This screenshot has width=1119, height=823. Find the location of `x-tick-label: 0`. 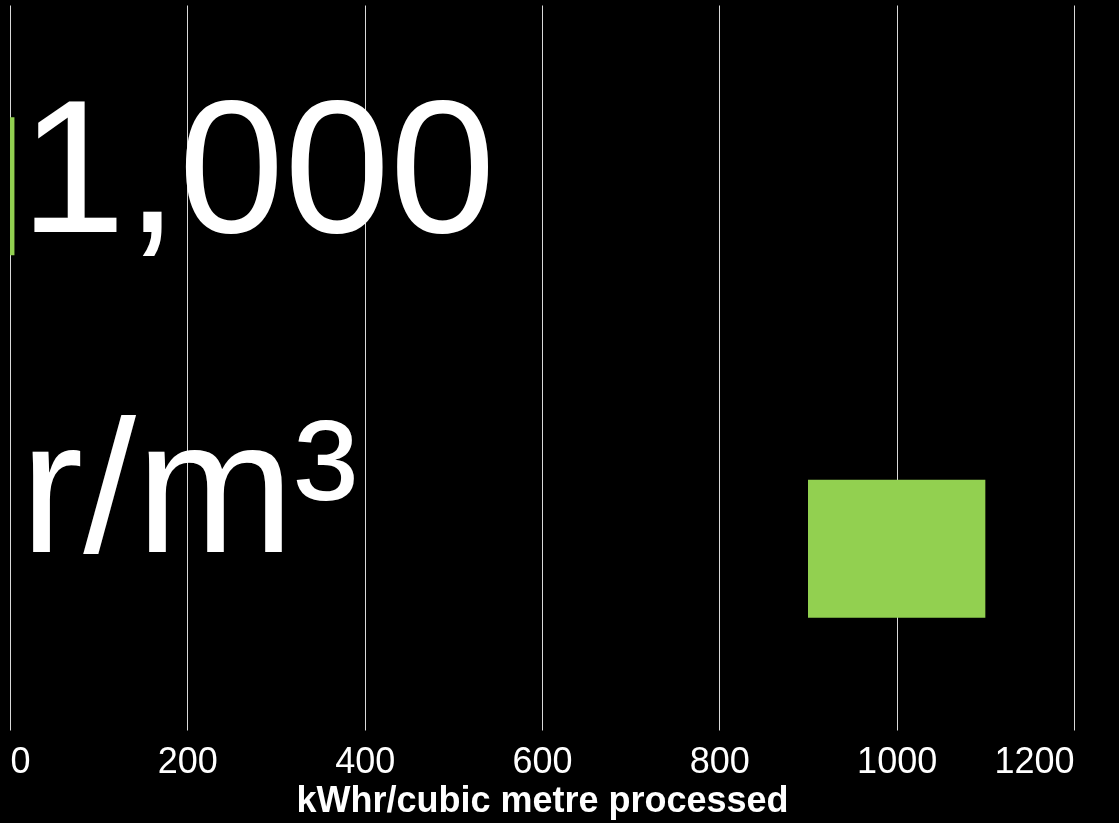

x-tick-label: 0 is located at coordinates (20, 760).